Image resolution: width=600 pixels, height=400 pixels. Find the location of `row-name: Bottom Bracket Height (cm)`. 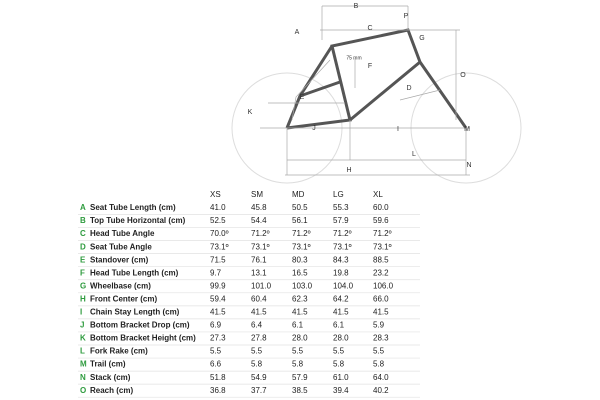

row-name: Bottom Bracket Height (cm) is located at coordinates (143, 338).